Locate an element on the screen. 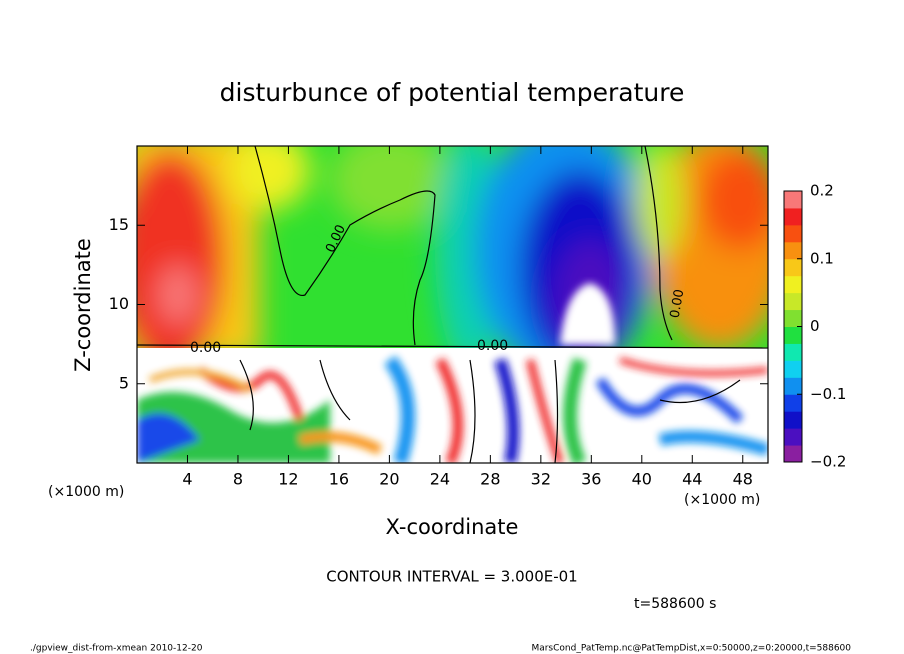 The width and height of the screenshot is (904, 654). x-tick-label: 40 is located at coordinates (642, 479).